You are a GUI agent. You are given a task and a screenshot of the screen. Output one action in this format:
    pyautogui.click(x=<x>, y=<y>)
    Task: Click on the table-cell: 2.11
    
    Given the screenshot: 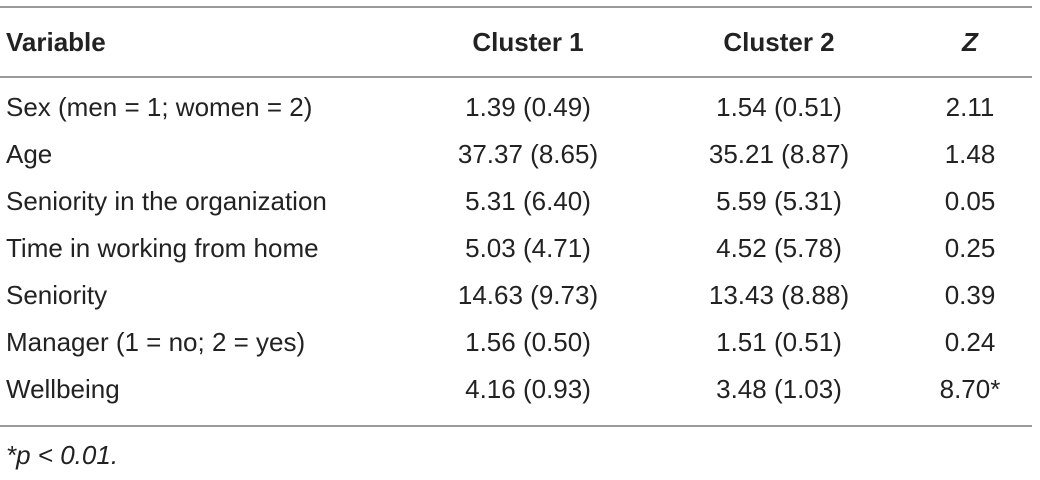 What is the action you would take?
    pyautogui.click(x=970, y=107)
    